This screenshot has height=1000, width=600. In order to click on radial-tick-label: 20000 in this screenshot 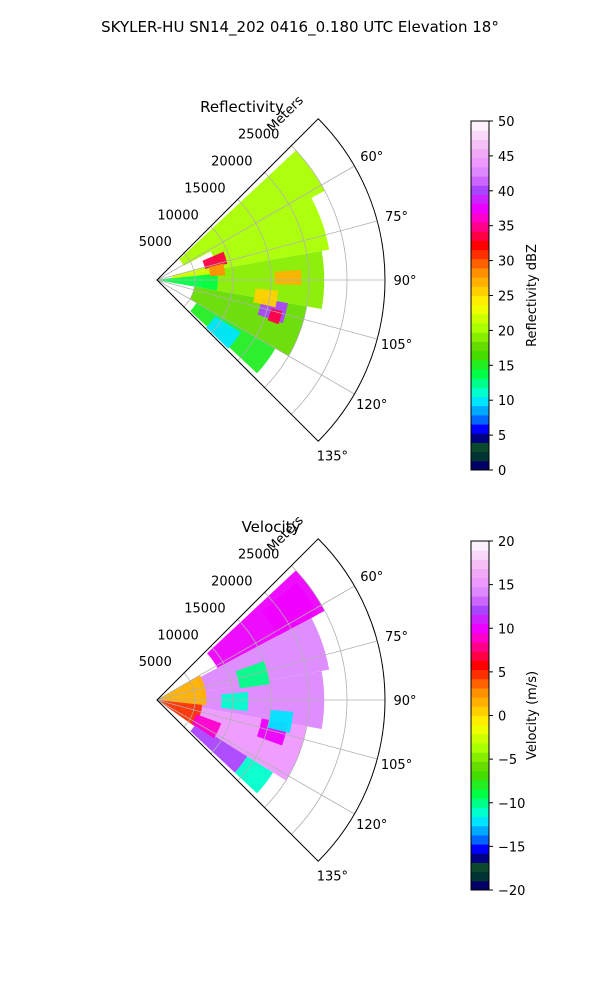, I will do `click(231, 582)`.